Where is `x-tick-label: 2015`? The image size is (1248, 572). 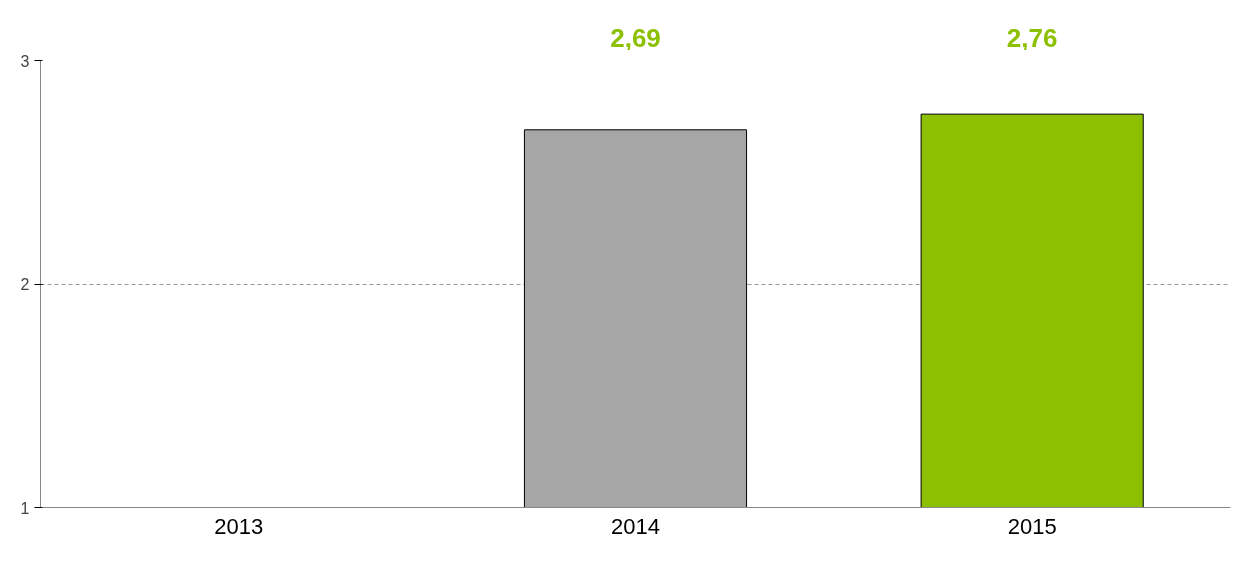
x-tick-label: 2015 is located at coordinates (1032, 526).